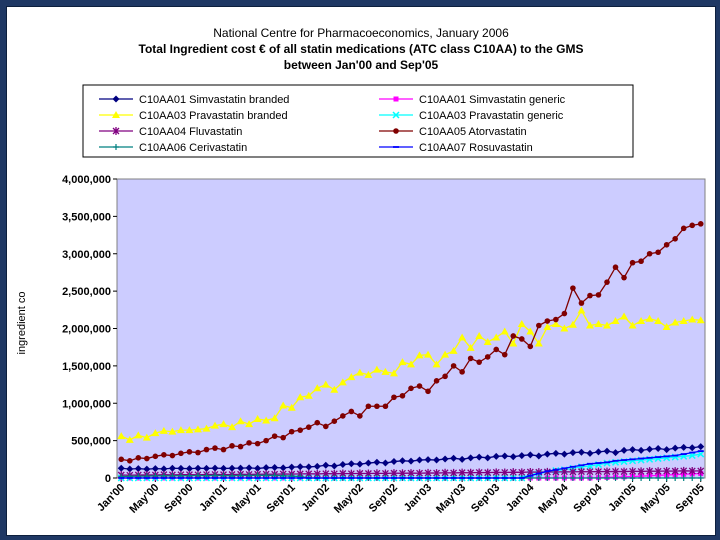 Image resolution: width=720 pixels, height=540 pixels. Describe the element at coordinates (622, 498) in the screenshot. I see `x-tick-label: Jan'05` at that location.